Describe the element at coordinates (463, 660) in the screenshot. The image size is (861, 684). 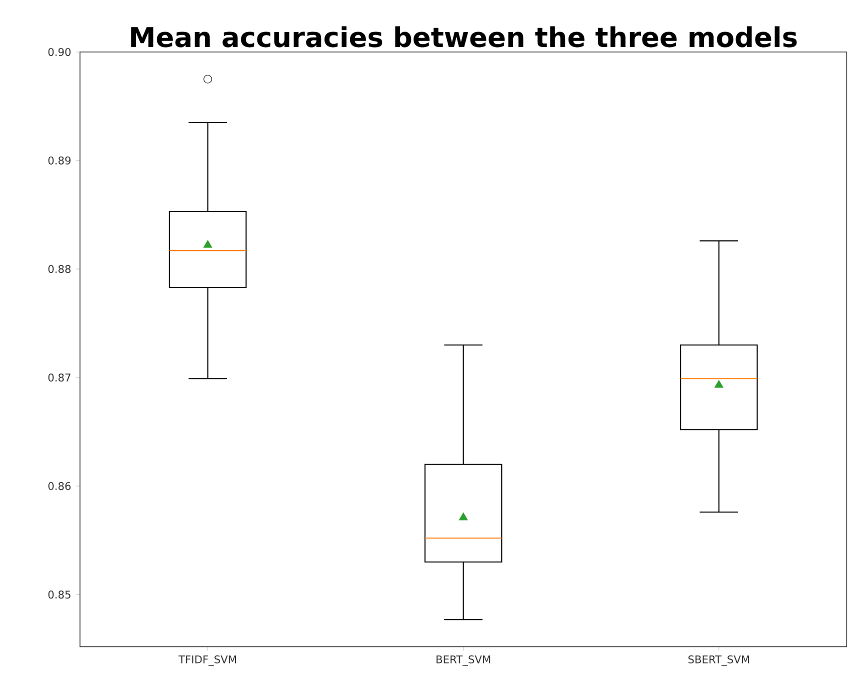
I see `x-tick-label: BERT_SVM` at that location.